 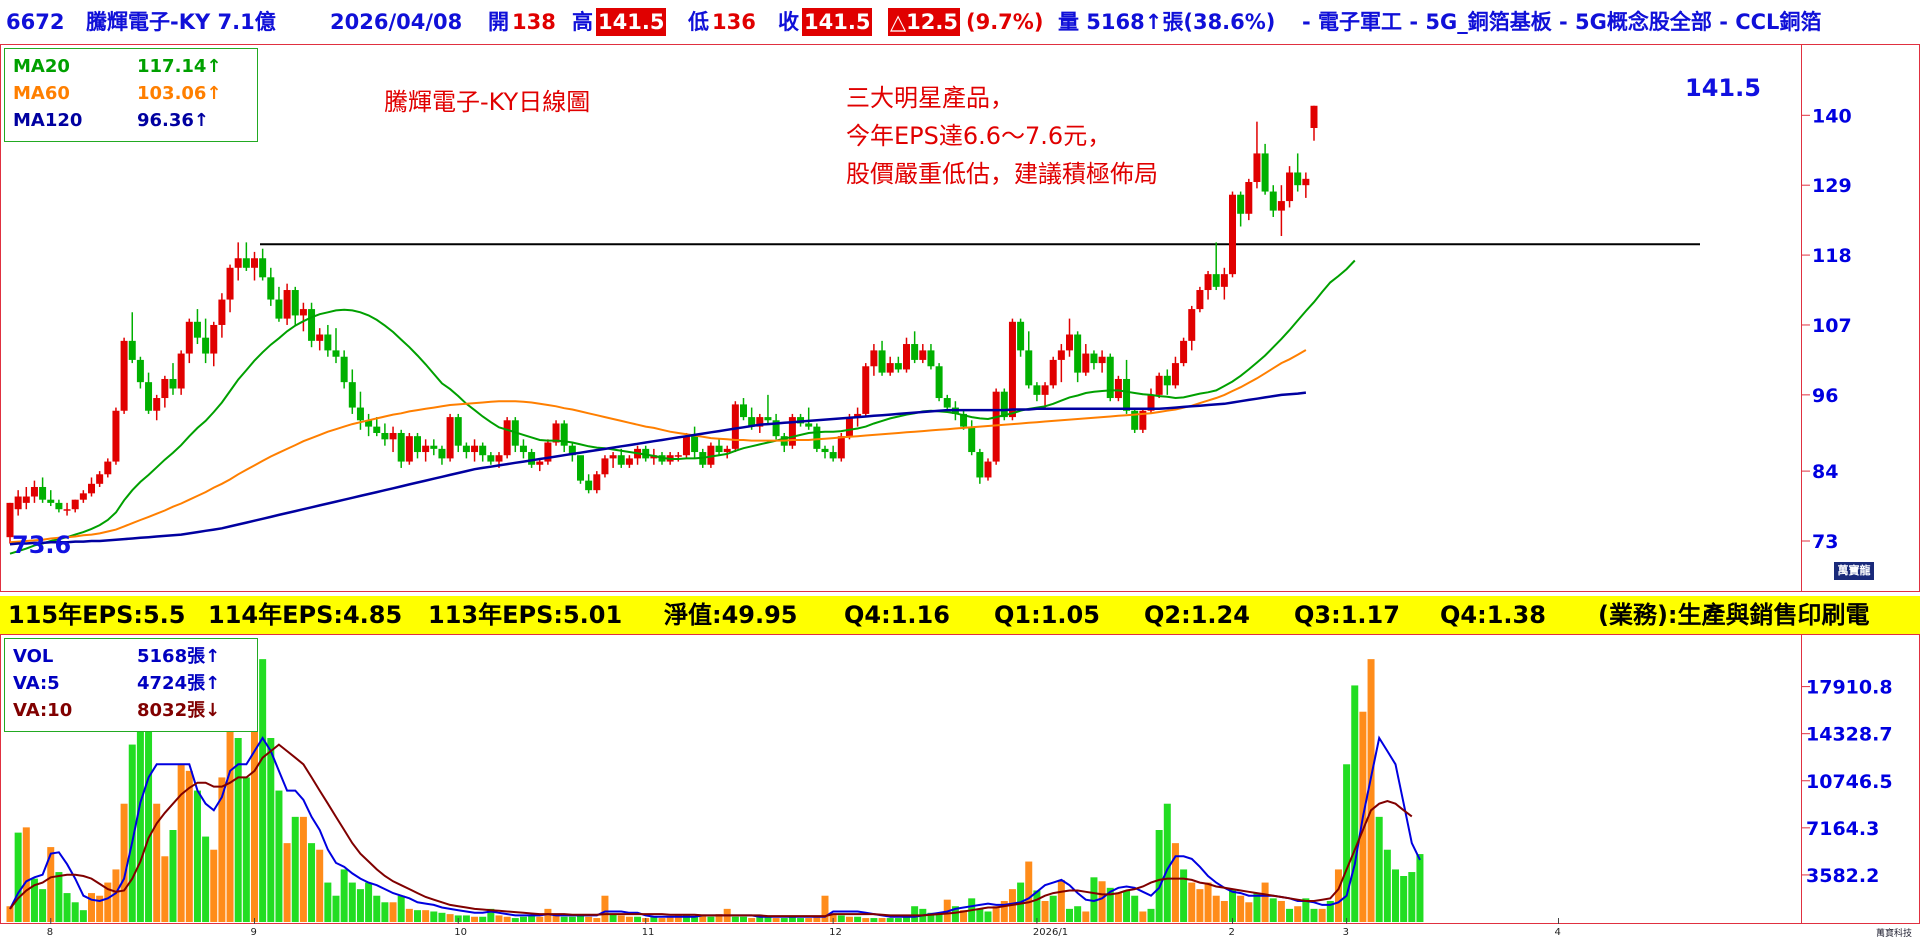 I want to click on va5-legend: VA:5 4724張↑, so click(x=117, y=683).